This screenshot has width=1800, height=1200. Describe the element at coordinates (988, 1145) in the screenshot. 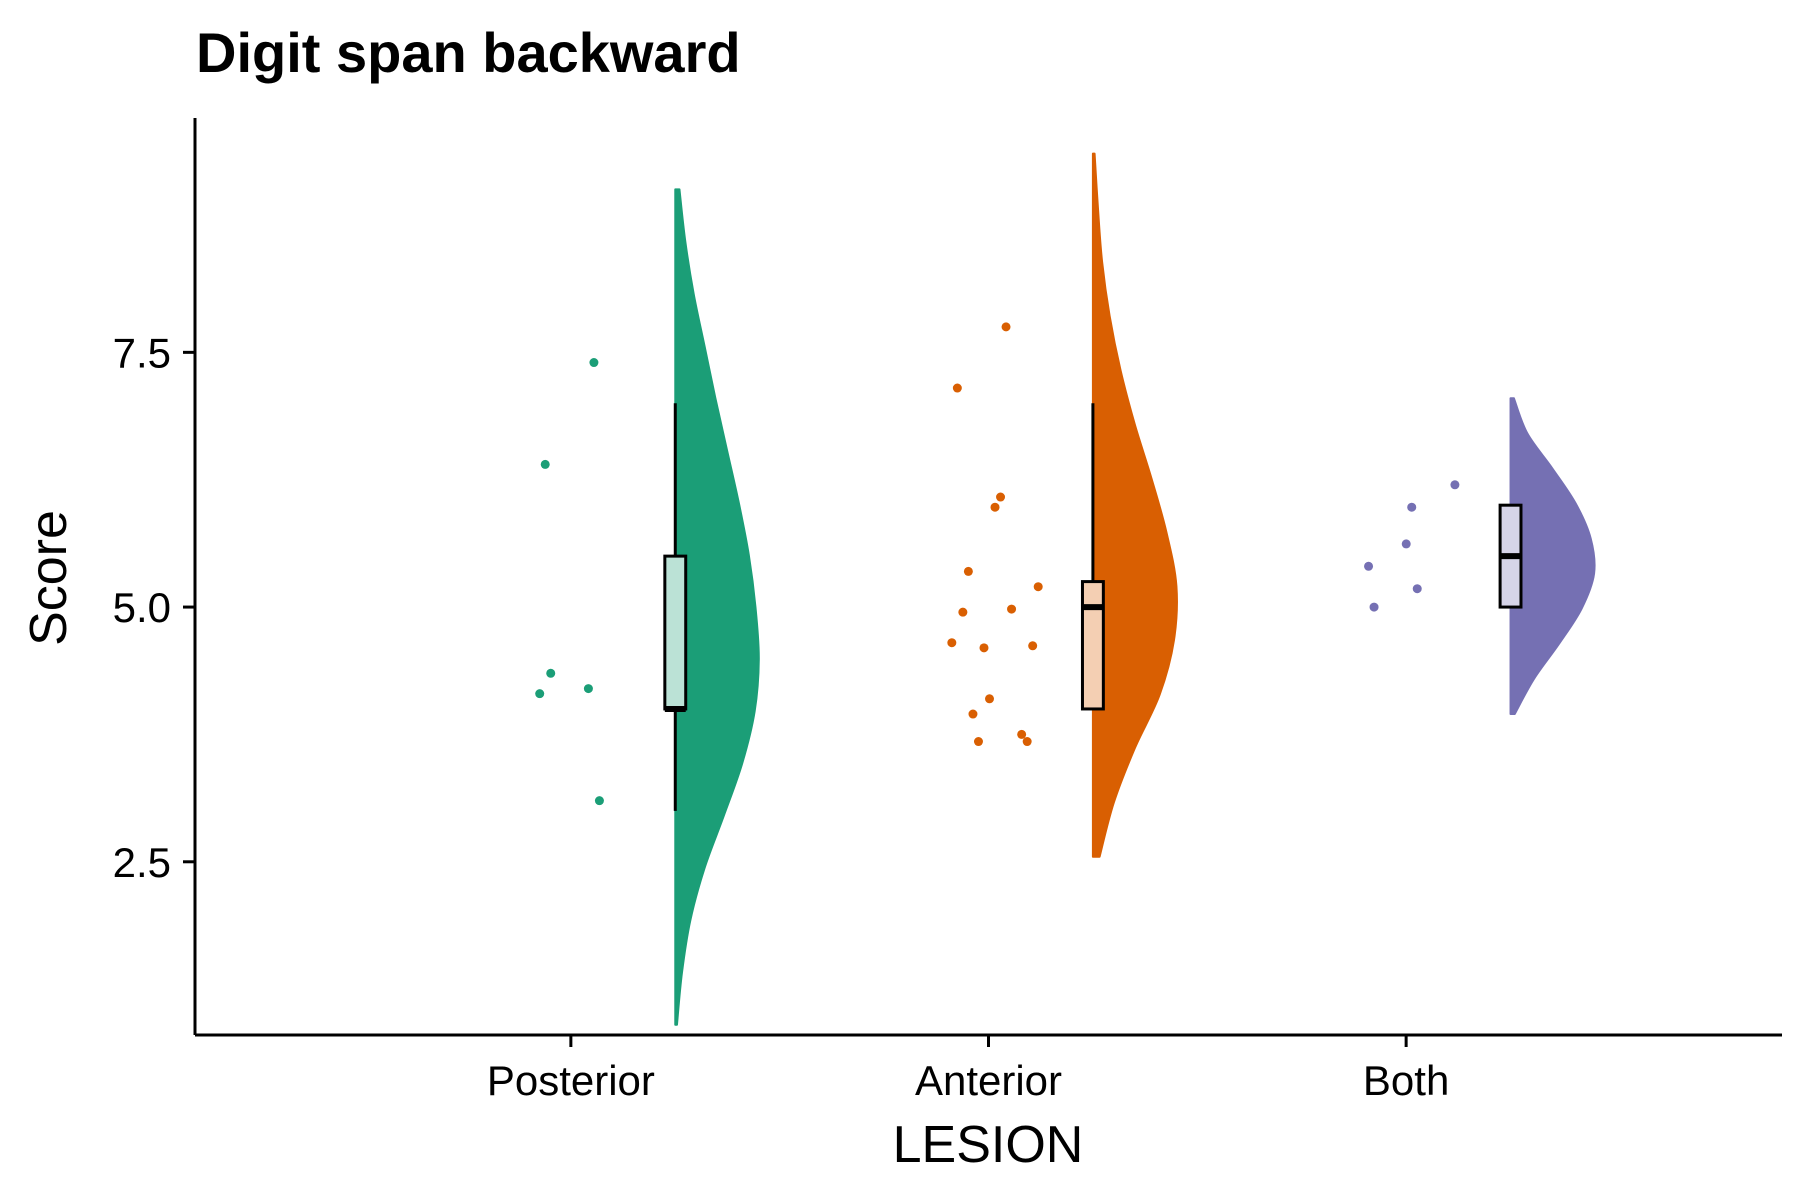

I see `x-axis-title: LESION` at that location.